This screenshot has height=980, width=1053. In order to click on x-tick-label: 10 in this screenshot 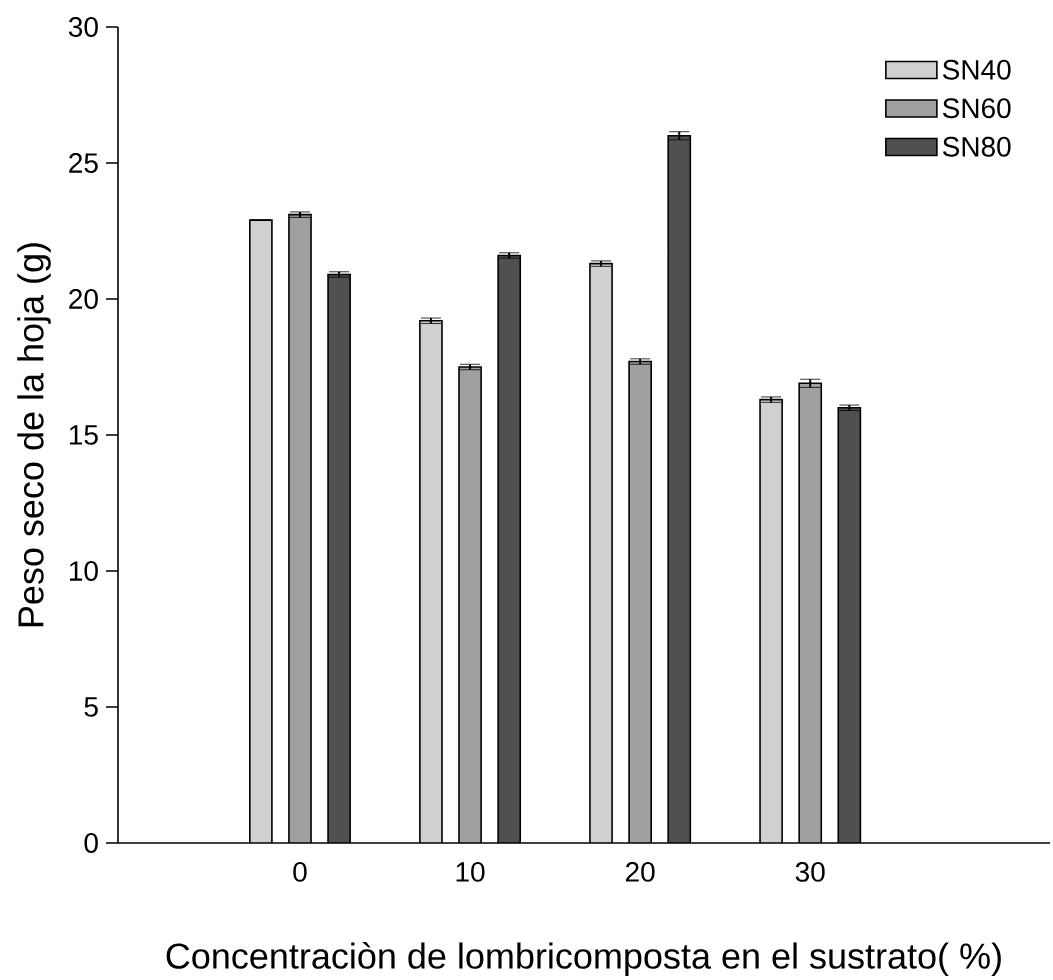, I will do `click(470, 872)`.